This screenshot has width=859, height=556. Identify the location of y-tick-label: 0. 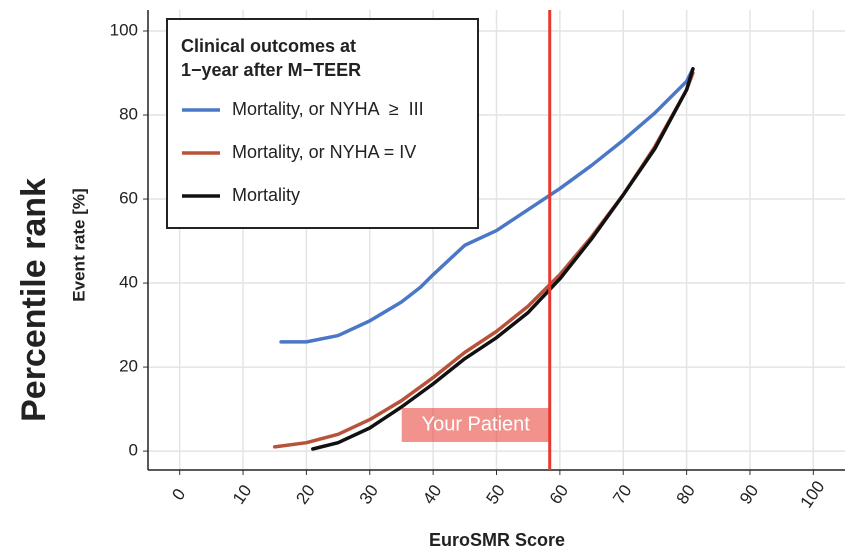
(133, 450).